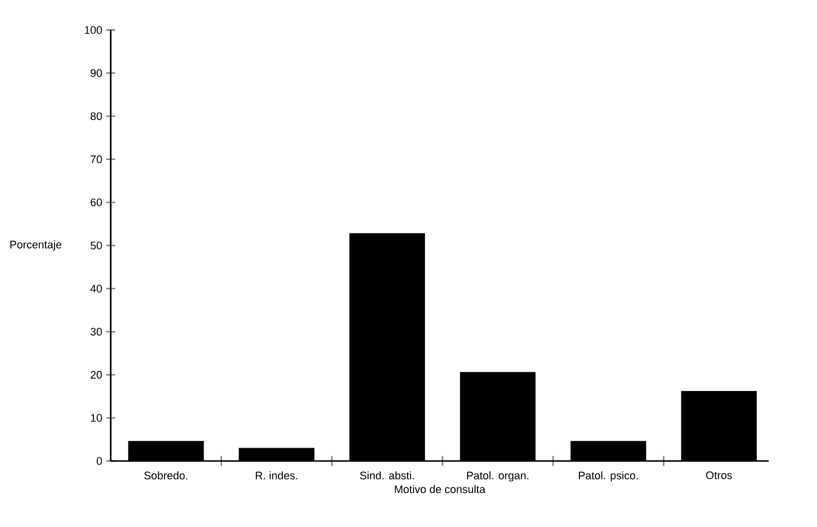 The width and height of the screenshot is (817, 527). I want to click on y-tick-label: 80, so click(96, 116).